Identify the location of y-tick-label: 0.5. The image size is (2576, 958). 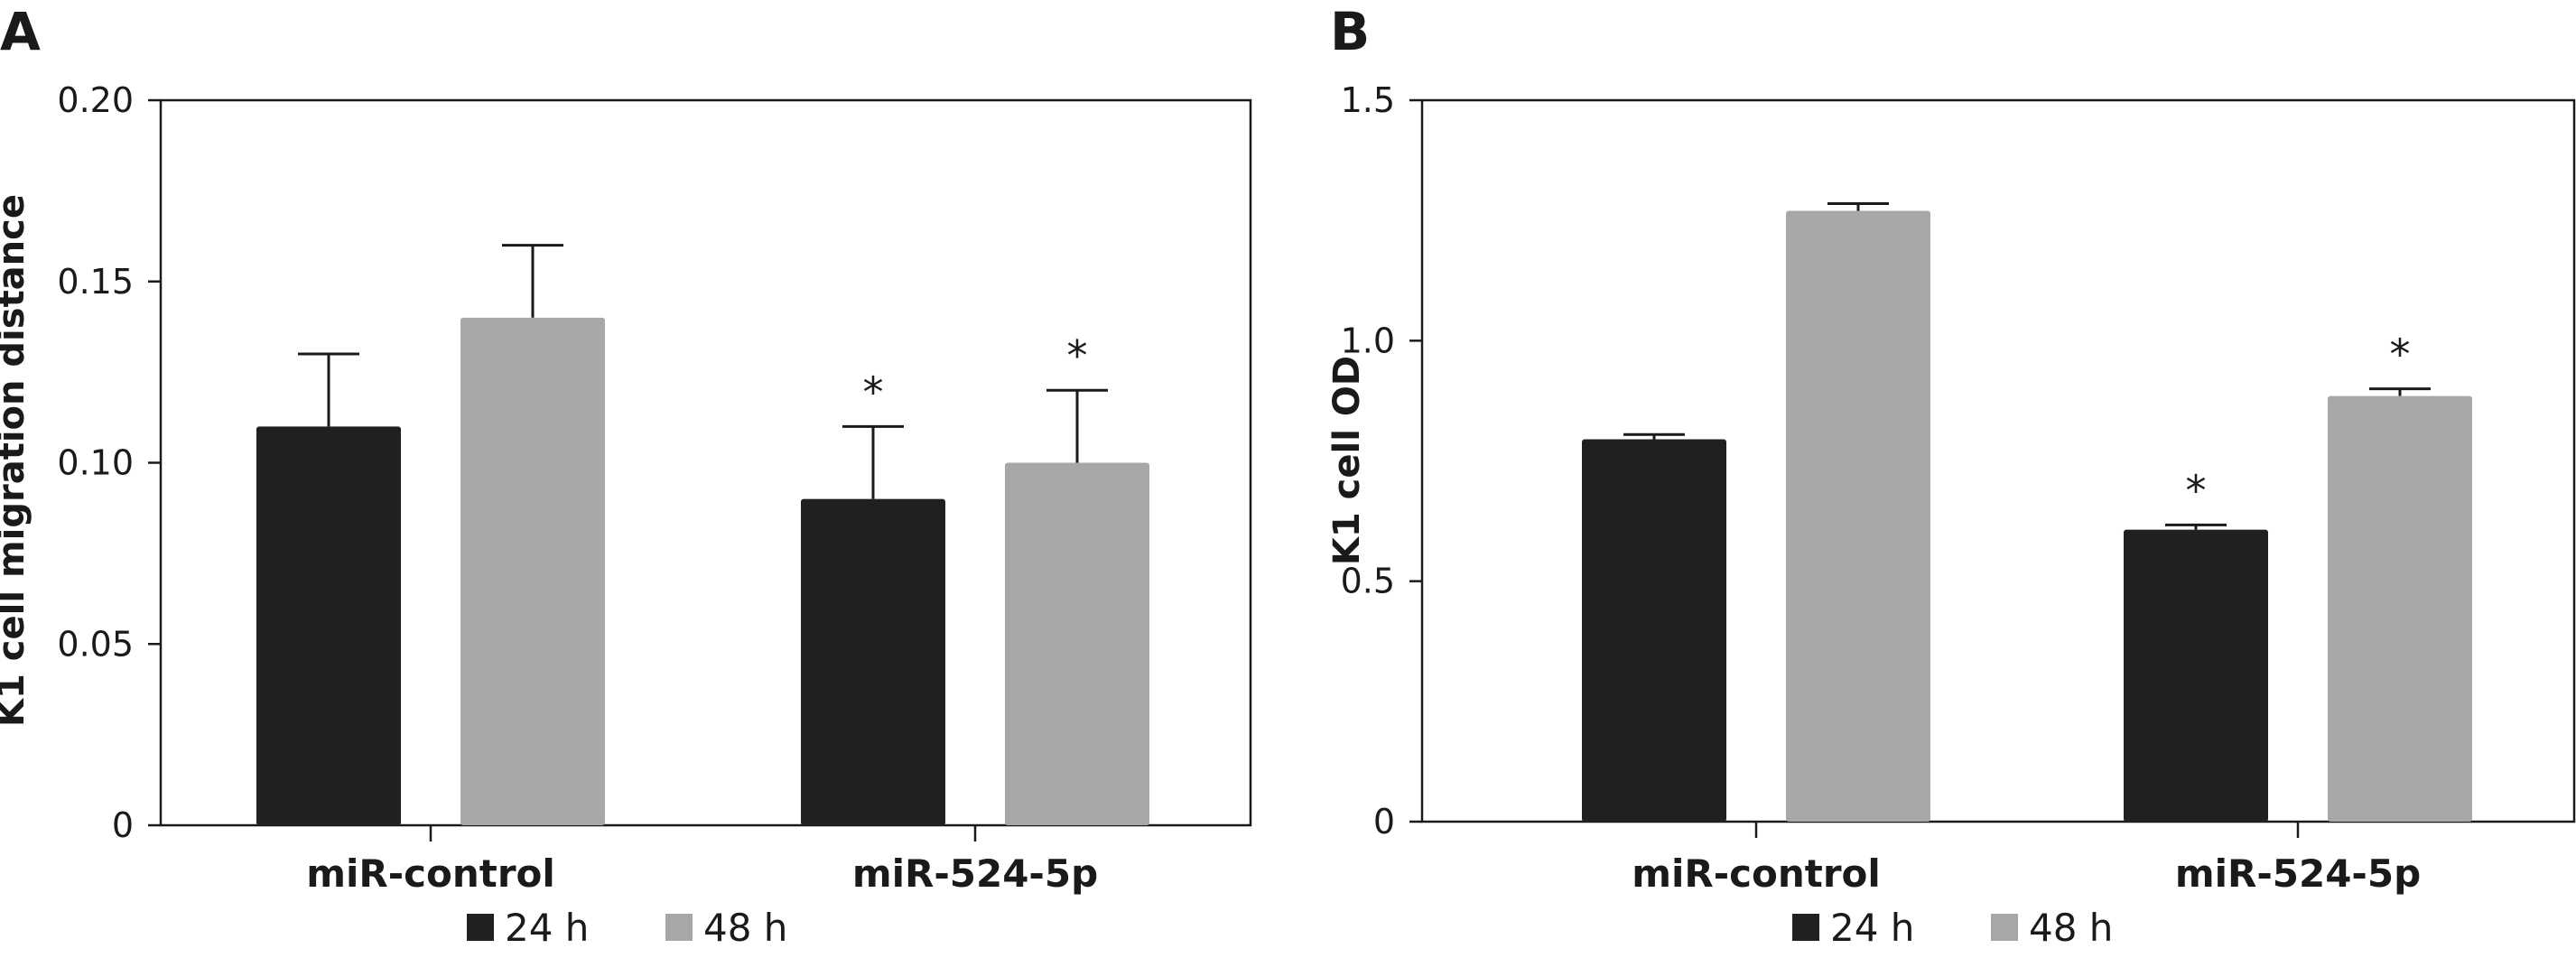
(1368, 581).